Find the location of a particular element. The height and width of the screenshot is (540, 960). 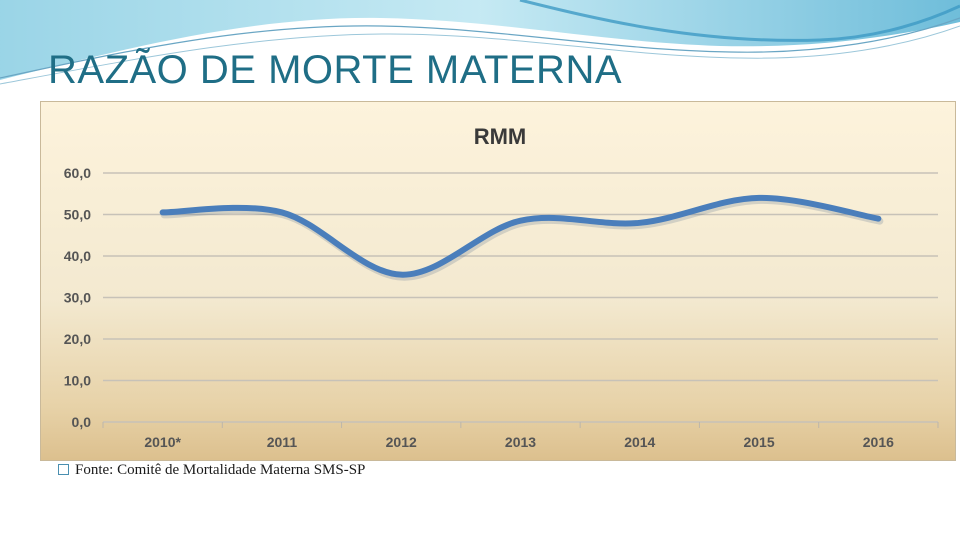

y-tick-label: 30,0 is located at coordinates (77, 298).